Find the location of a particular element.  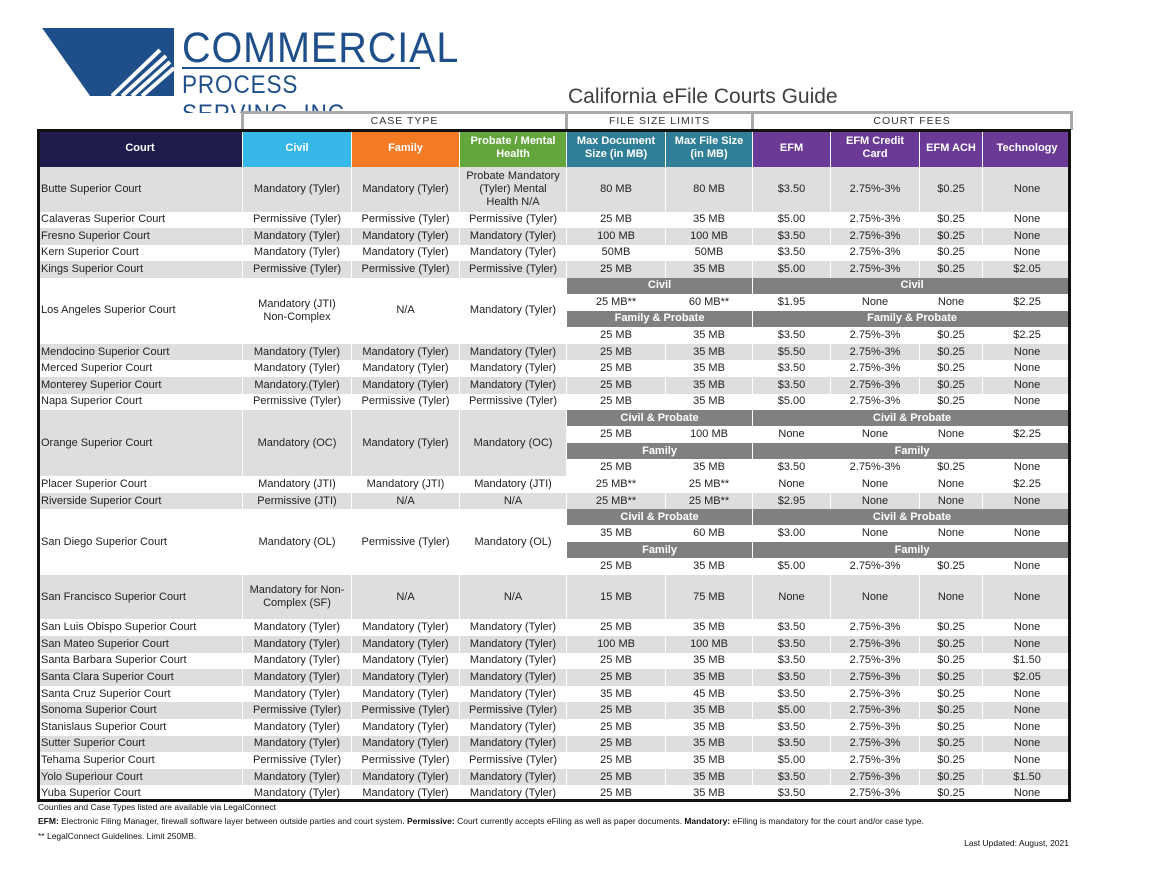

court-name: Orange Superior Court is located at coordinates (140, 443).